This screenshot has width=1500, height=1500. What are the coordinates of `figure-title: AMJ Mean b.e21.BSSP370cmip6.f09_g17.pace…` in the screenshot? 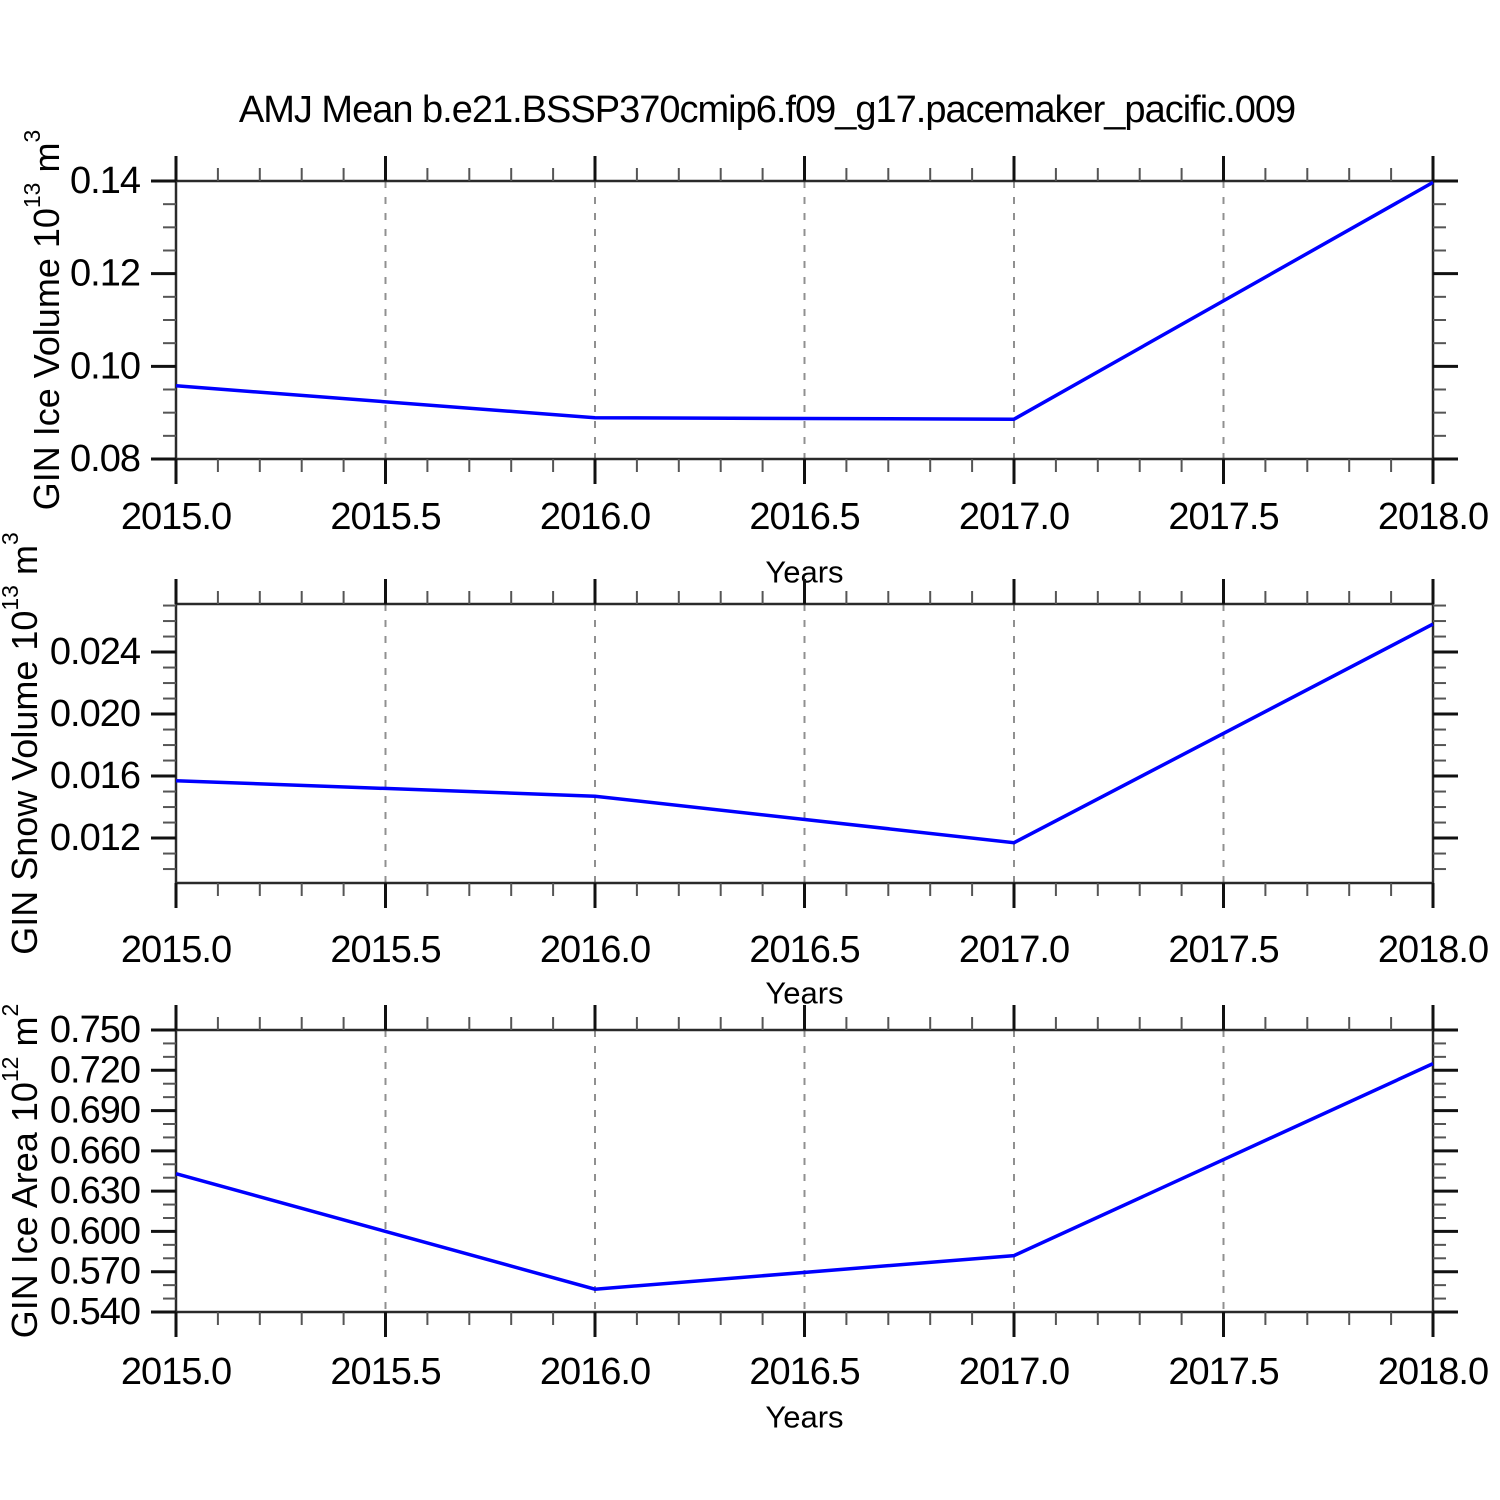 It's located at (767, 110).